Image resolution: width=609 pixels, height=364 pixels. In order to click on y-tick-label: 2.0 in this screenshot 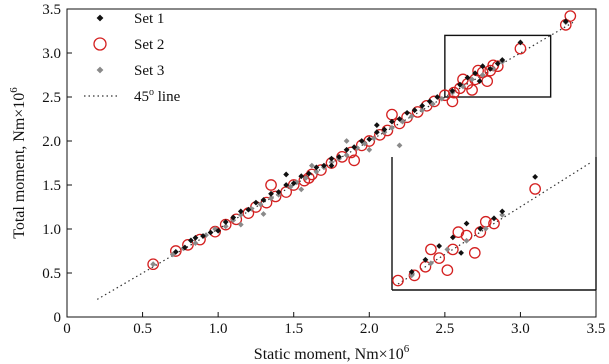, I will do `click(51, 142)`.